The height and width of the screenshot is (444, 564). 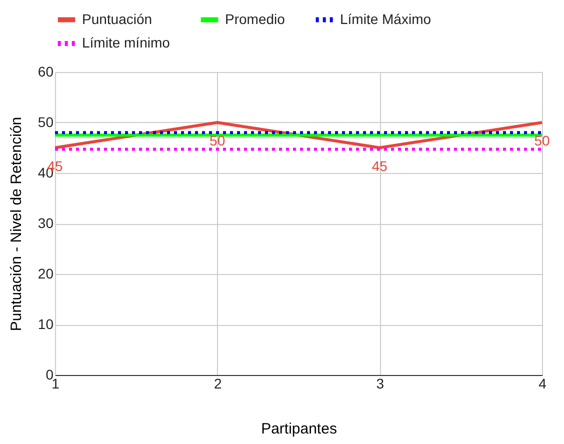 What do you see at coordinates (126, 42) in the screenshot?
I see `legend-label: Límite mínimo` at bounding box center [126, 42].